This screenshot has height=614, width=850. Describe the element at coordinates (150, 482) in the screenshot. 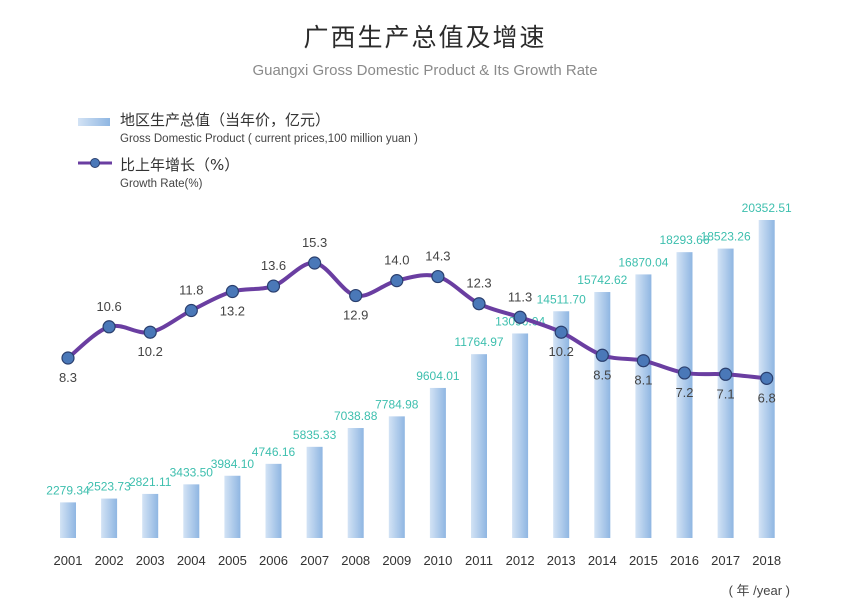

I see `bar-value-label-2003: 2821.11` at that location.